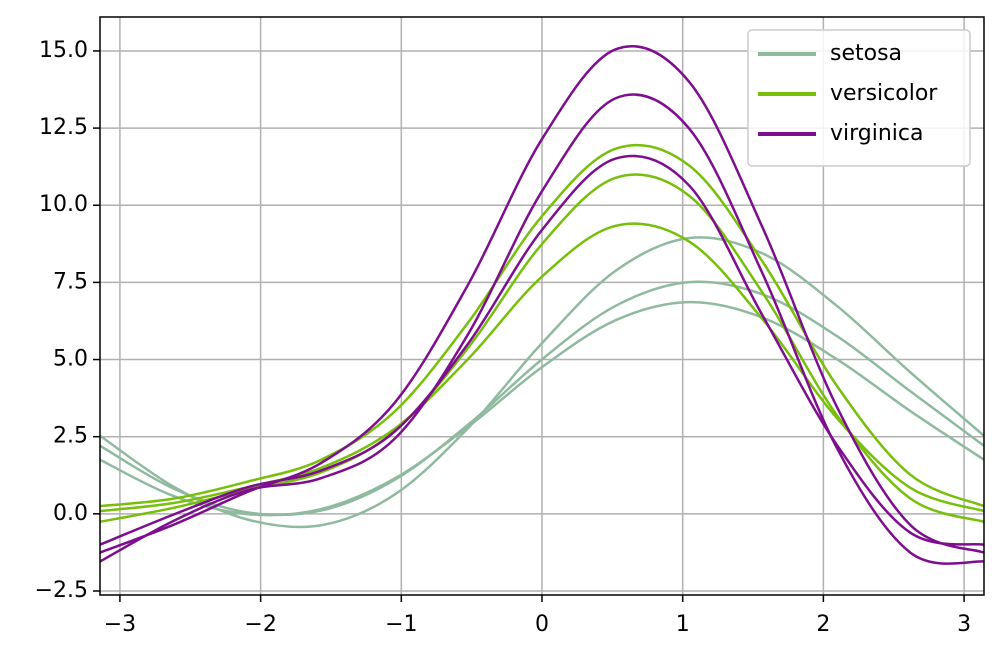  What do you see at coordinates (866, 53) in the screenshot?
I see `legend-label: setosa` at bounding box center [866, 53].